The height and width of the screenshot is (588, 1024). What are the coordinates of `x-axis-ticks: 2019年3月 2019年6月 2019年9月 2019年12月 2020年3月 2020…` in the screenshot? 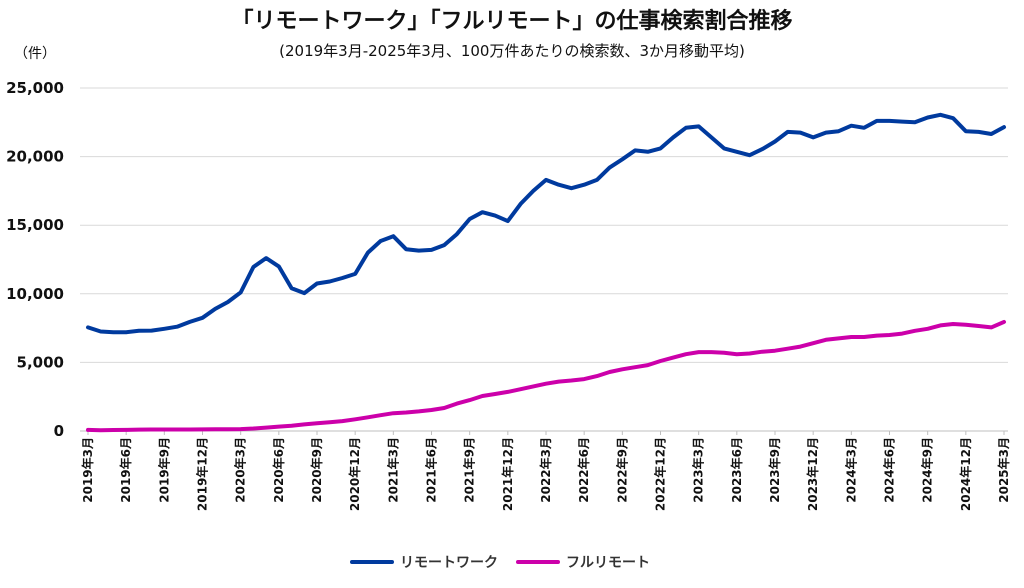 It's located at (545, 471).